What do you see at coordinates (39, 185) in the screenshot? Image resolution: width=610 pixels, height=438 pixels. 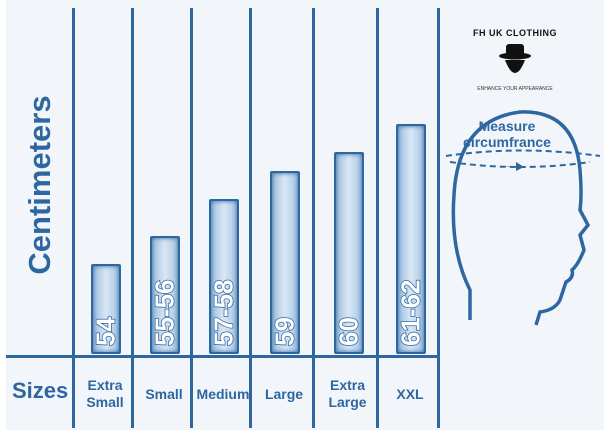 I see `y-axis-label: Centimeters` at bounding box center [39, 185].